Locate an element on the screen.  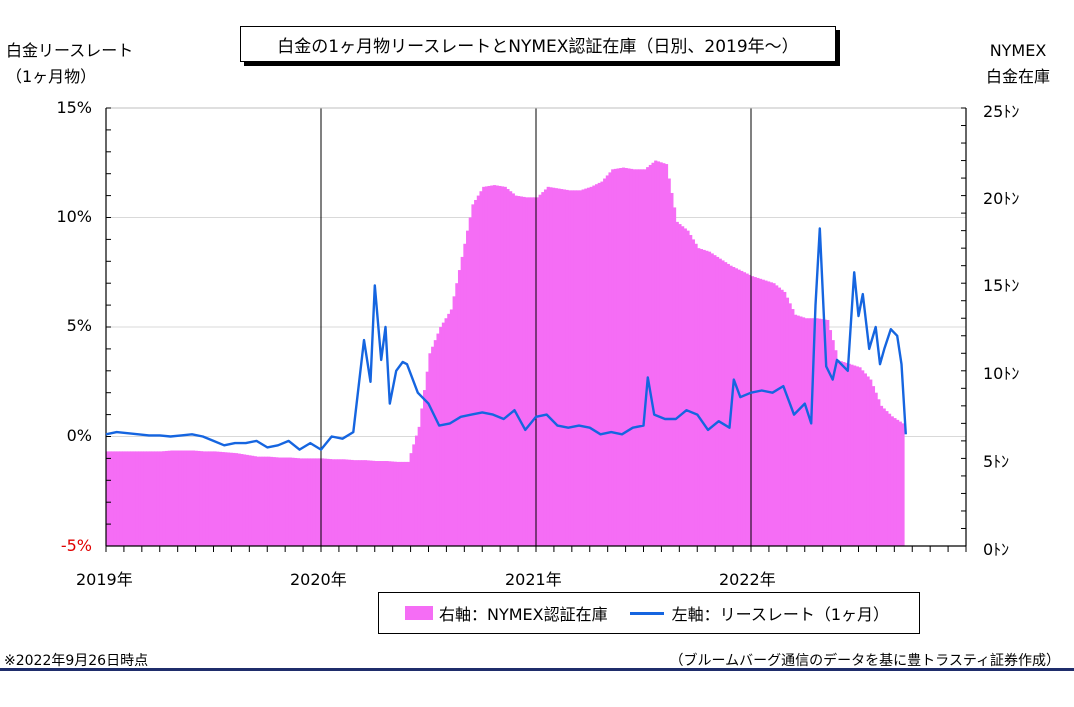
right-tick-label: 15ﾄﾝ is located at coordinates (1001, 285).